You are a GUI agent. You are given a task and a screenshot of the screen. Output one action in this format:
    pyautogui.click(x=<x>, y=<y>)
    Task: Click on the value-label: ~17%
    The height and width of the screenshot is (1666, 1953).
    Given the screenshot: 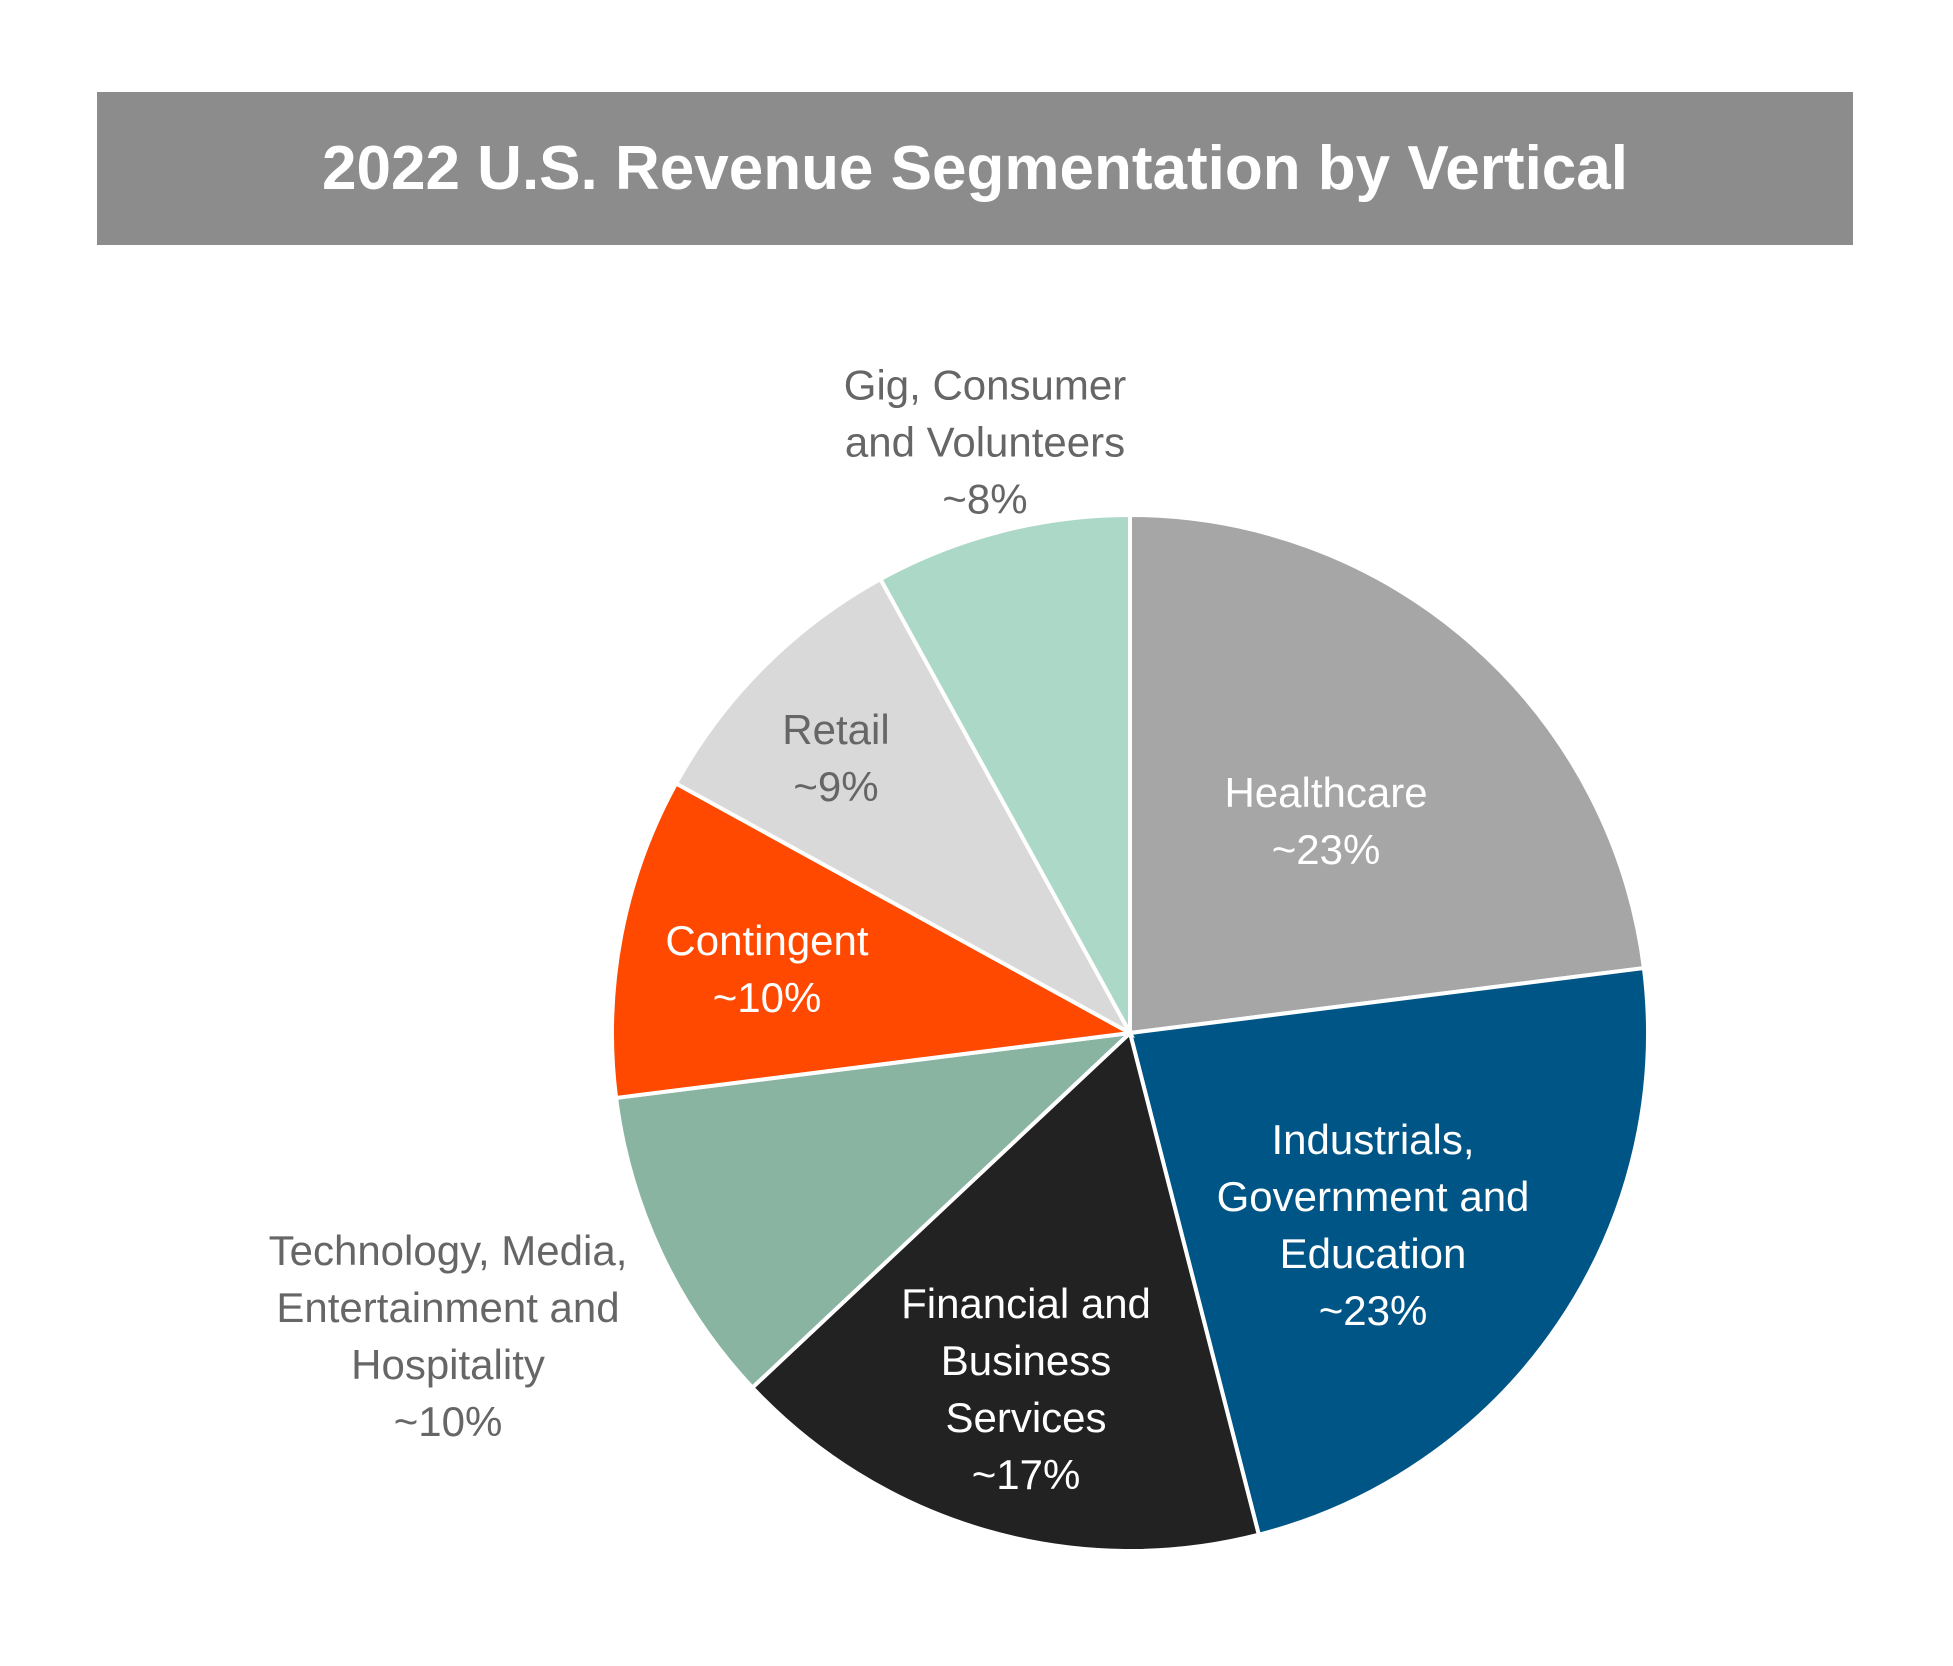 What is the action you would take?
    pyautogui.click(x=1026, y=1474)
    